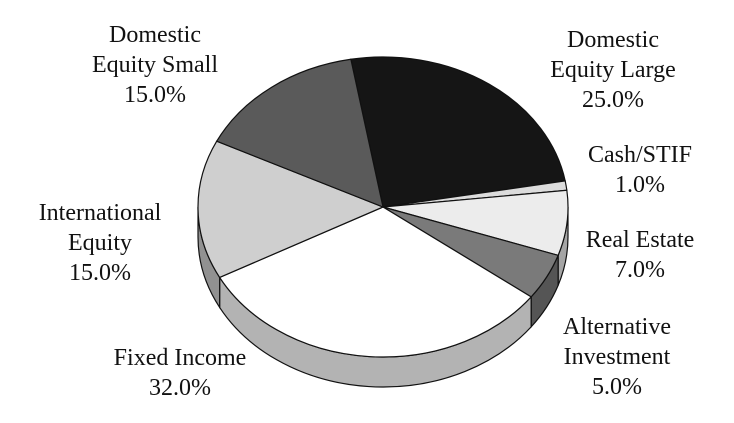  What do you see at coordinates (640, 270) in the screenshot?
I see `slice-value: 7.0%` at bounding box center [640, 270].